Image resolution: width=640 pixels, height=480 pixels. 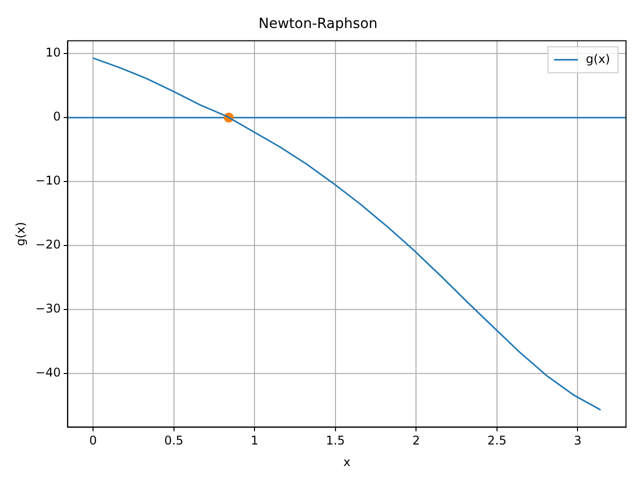 I want to click on legend-label: g(x), so click(x=598, y=59).